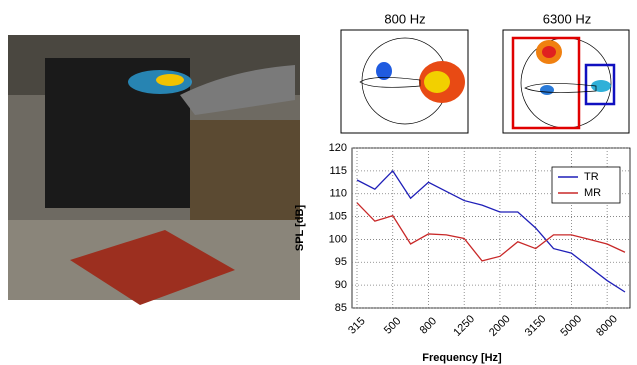 Image resolution: width=637 pixels, height=365 pixels. What do you see at coordinates (462, 358) in the screenshot?
I see `x-axis-label: Frequency [Hz]` at bounding box center [462, 358].